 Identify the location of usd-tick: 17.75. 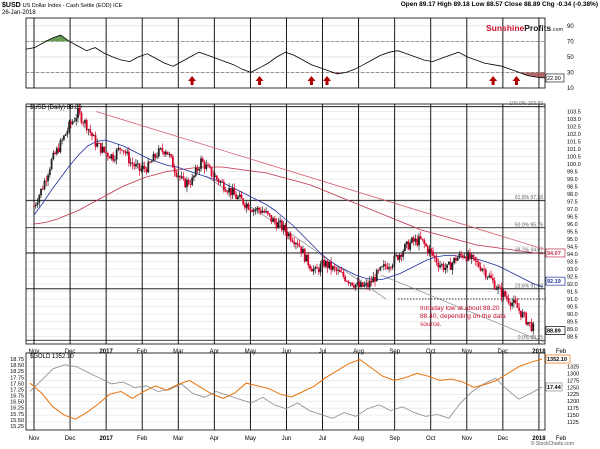
(17, 378).